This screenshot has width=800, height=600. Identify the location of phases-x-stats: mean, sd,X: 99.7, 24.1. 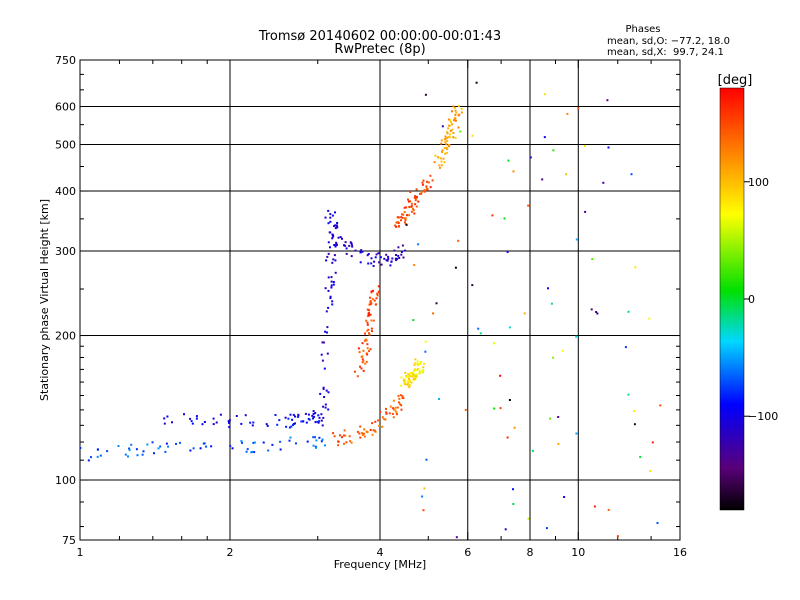
(665, 52).